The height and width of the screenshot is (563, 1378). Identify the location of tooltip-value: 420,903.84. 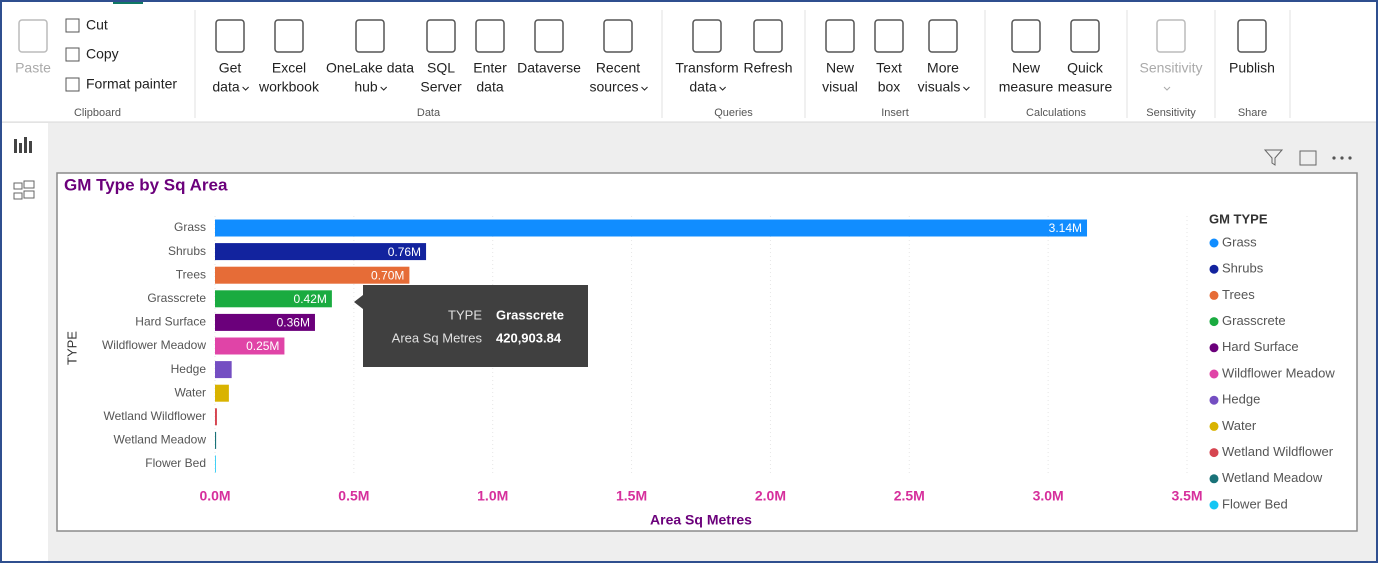
(529, 337).